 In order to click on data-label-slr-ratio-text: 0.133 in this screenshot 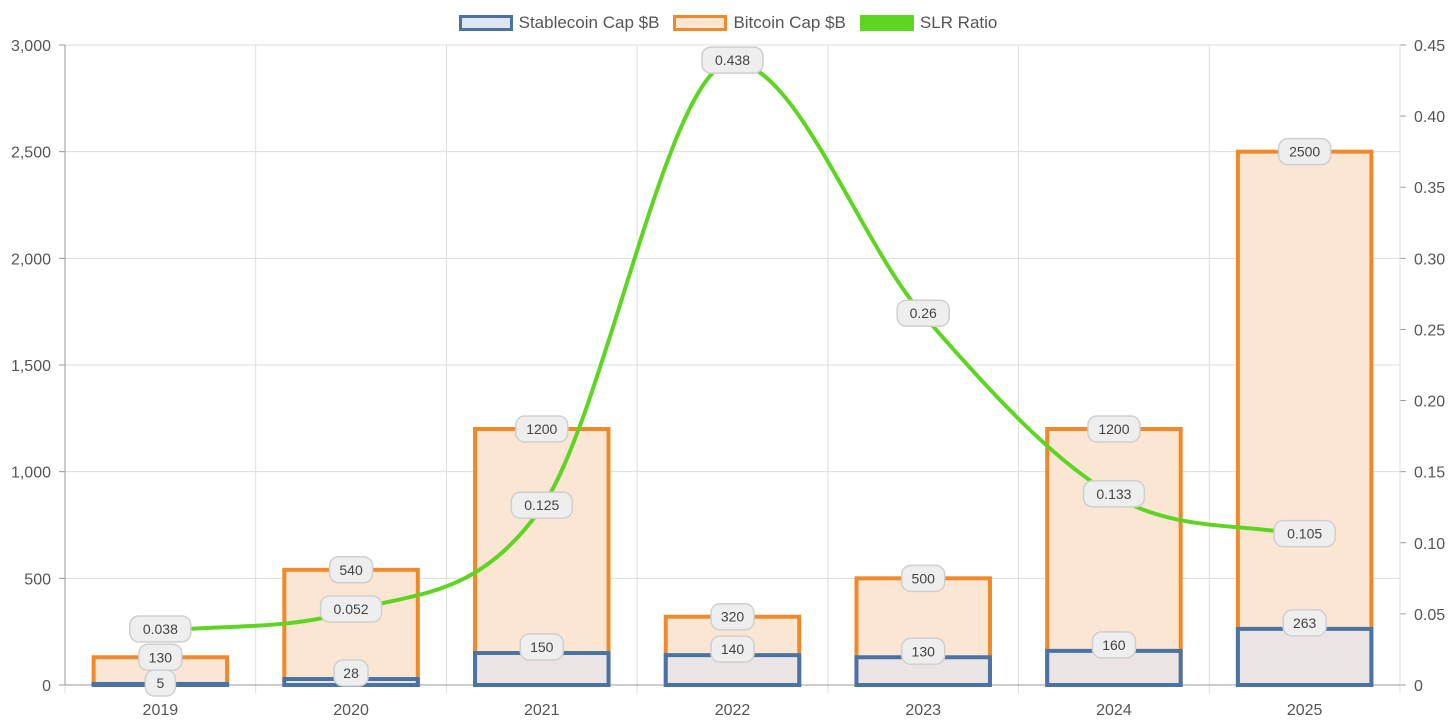, I will do `click(1113, 494)`.